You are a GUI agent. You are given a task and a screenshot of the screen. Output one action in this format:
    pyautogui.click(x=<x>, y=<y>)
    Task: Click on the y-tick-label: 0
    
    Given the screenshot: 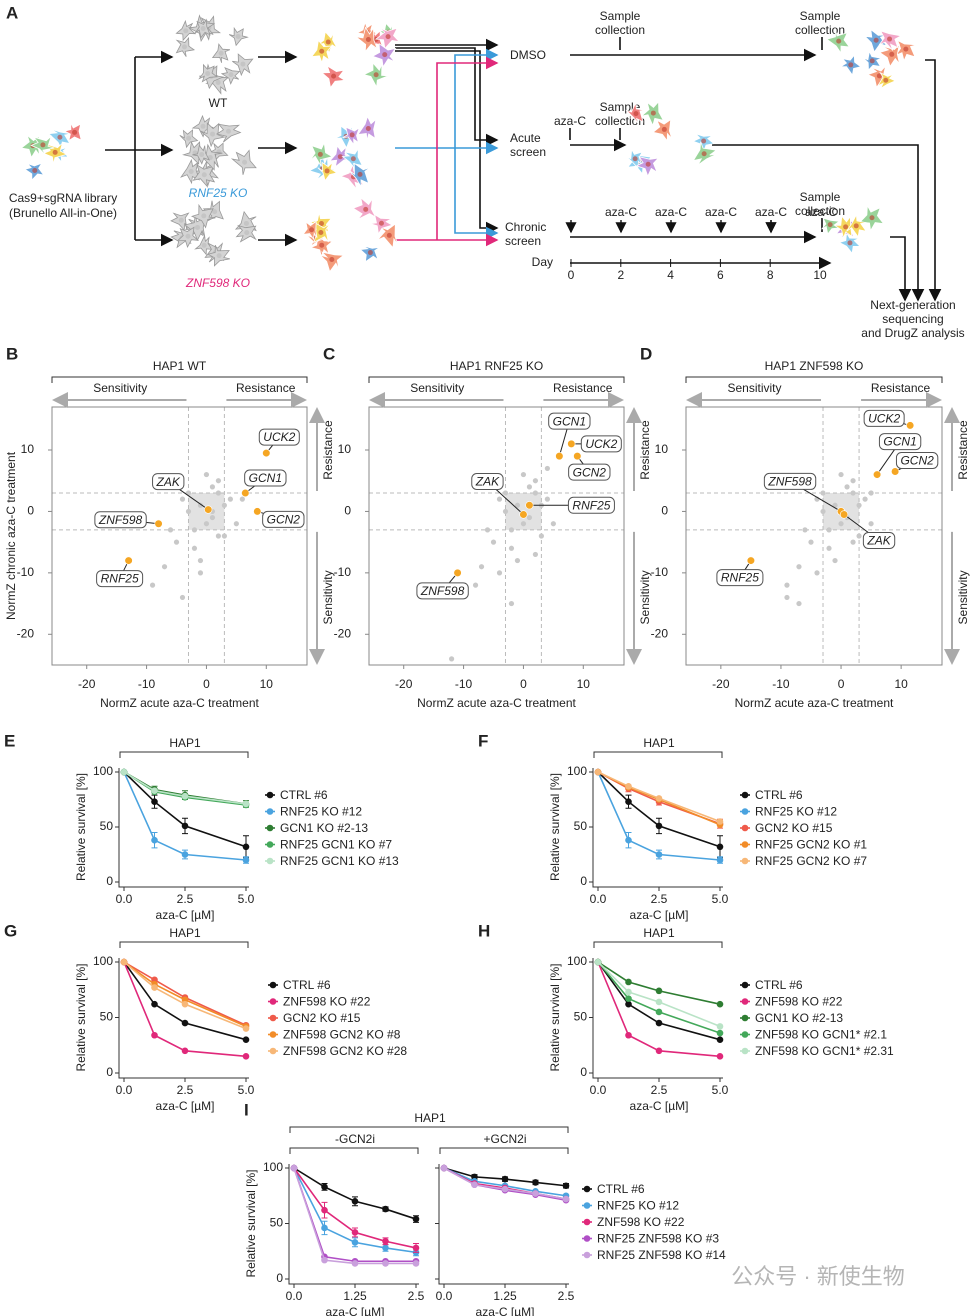 What is the action you would take?
    pyautogui.click(x=109, y=881)
    